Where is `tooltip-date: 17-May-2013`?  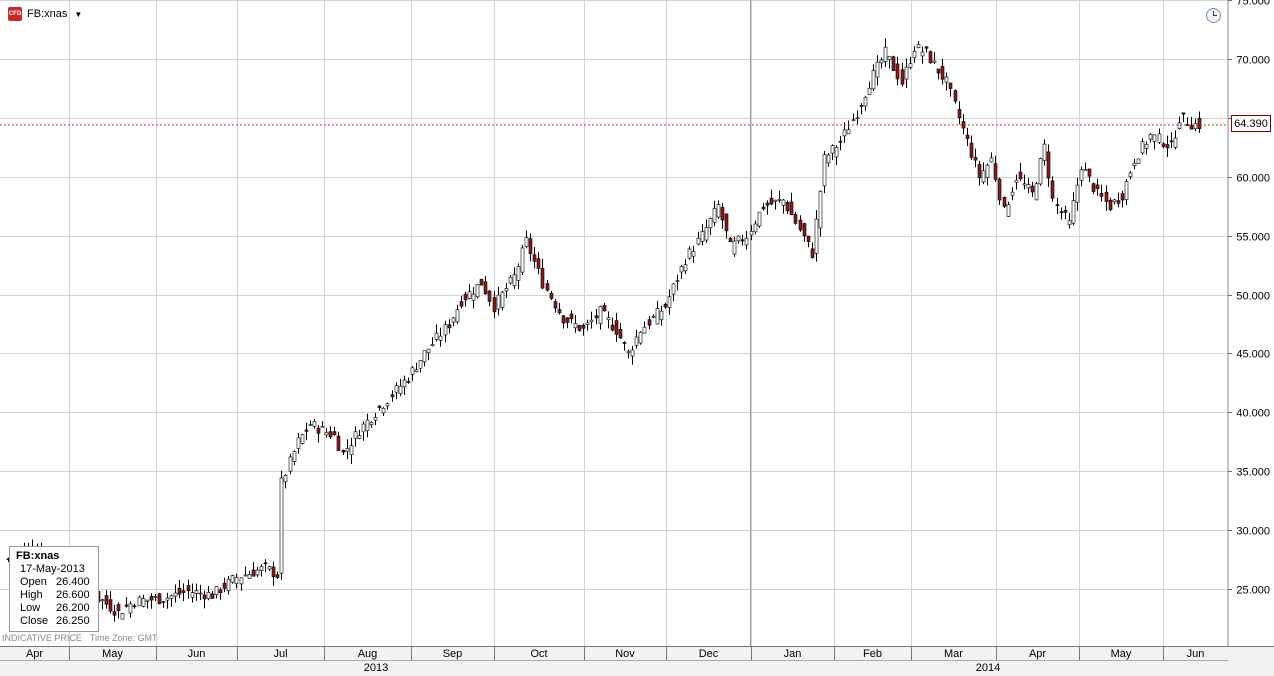 tooltip-date: 17-May-2013 is located at coordinates (52, 569).